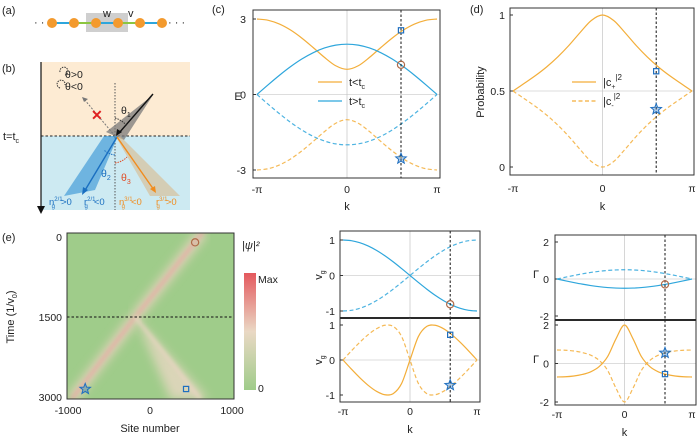 Image resolution: width=700 pixels, height=442 pixels. Describe the element at coordinates (11, 321) in the screenshot. I see `y-axis-label-text: Time (1/v` at that location.